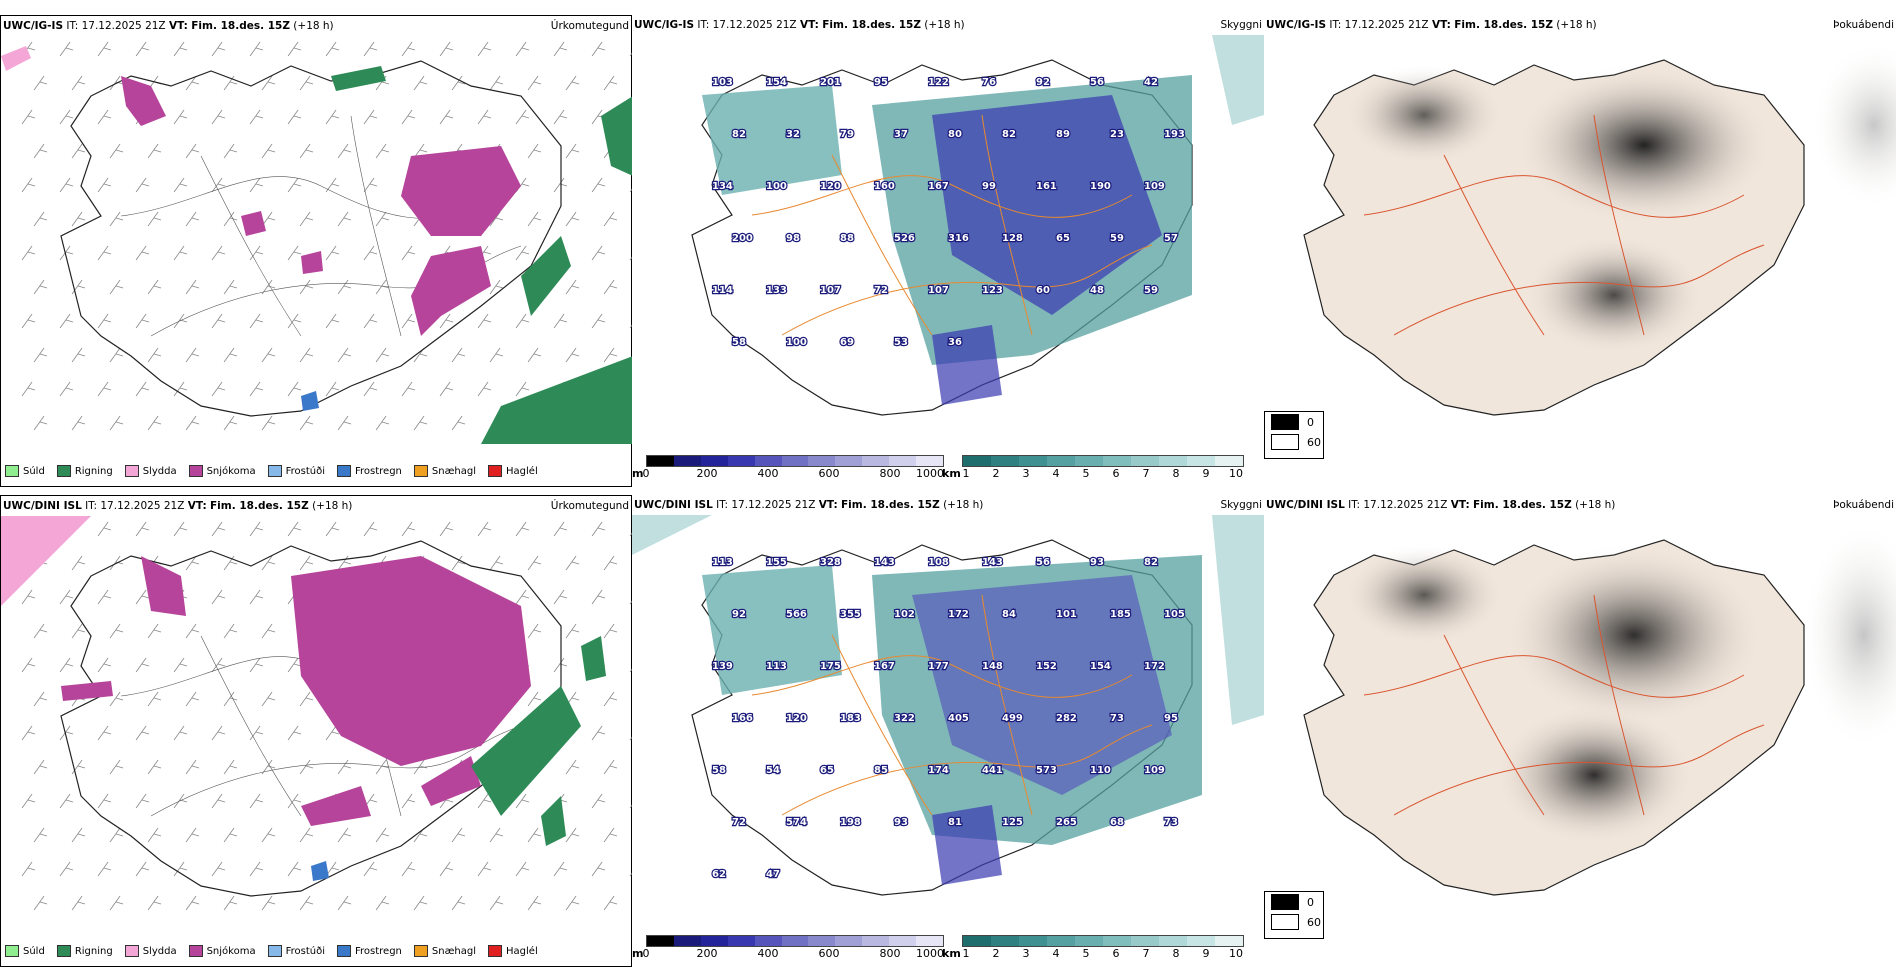  What do you see at coordinates (1086, 473) in the screenshot?
I see `visibility-tick: 5` at bounding box center [1086, 473].